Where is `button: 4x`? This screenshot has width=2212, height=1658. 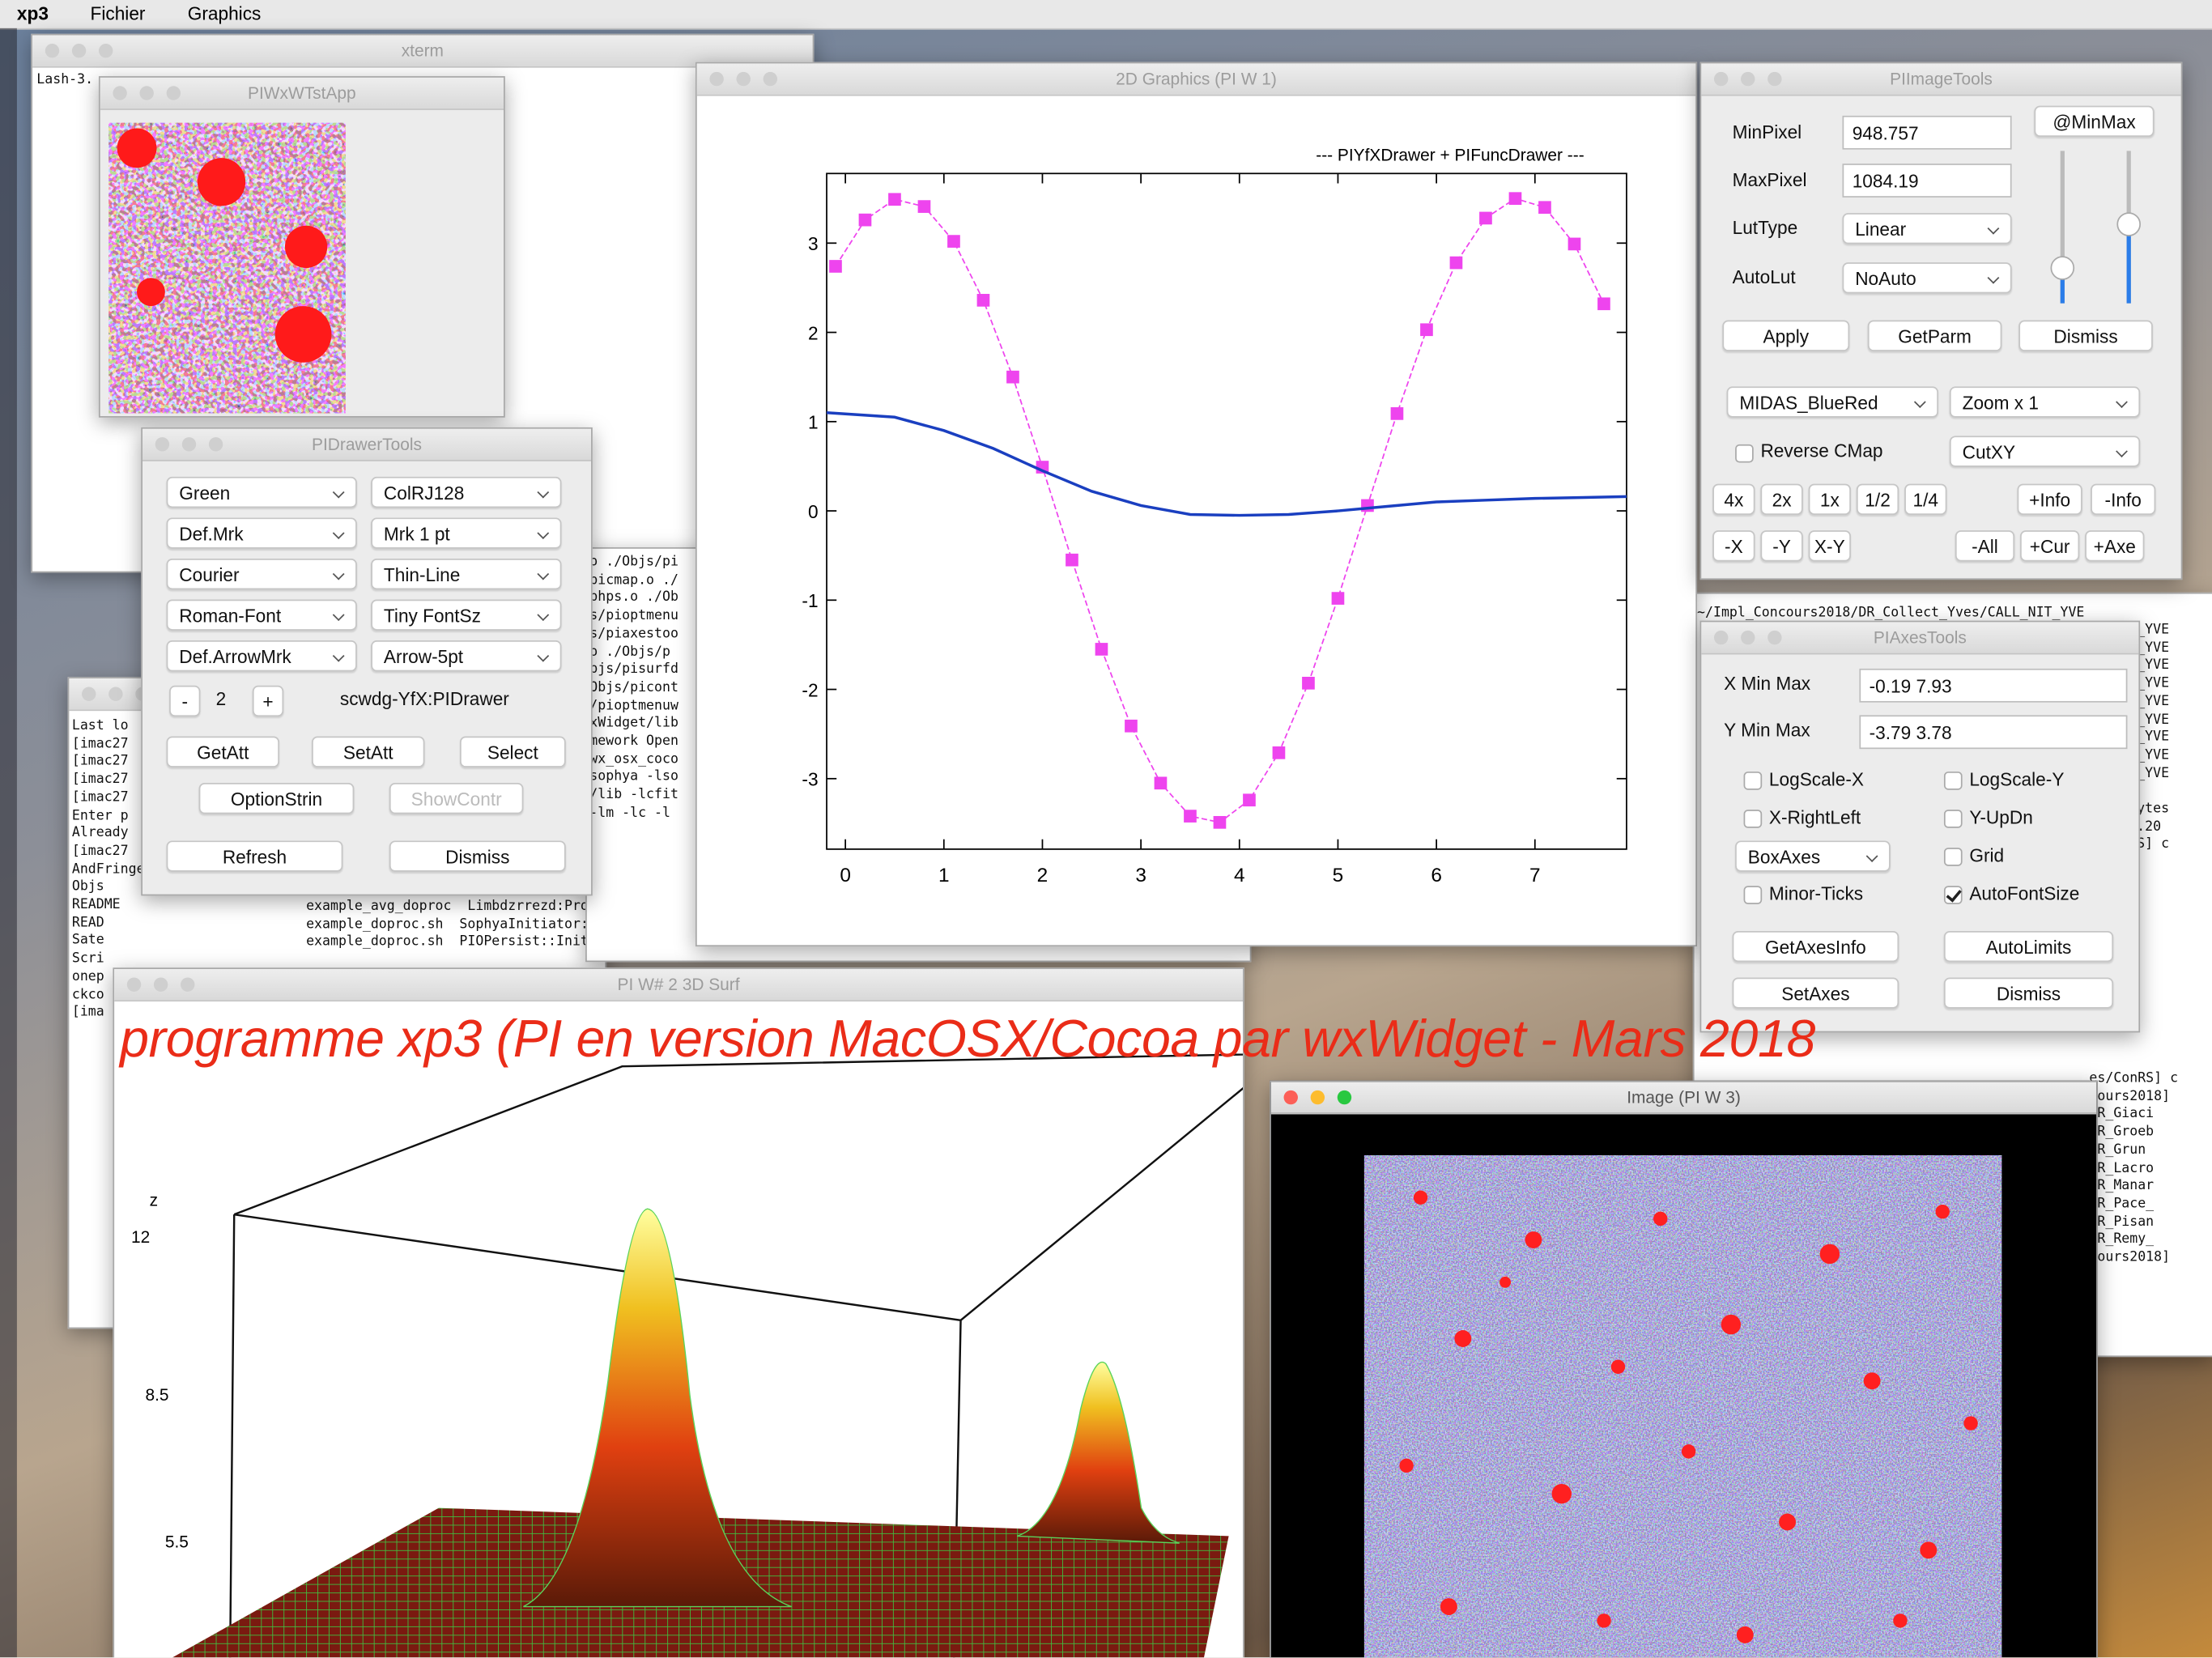
button: 4x is located at coordinates (1733, 499).